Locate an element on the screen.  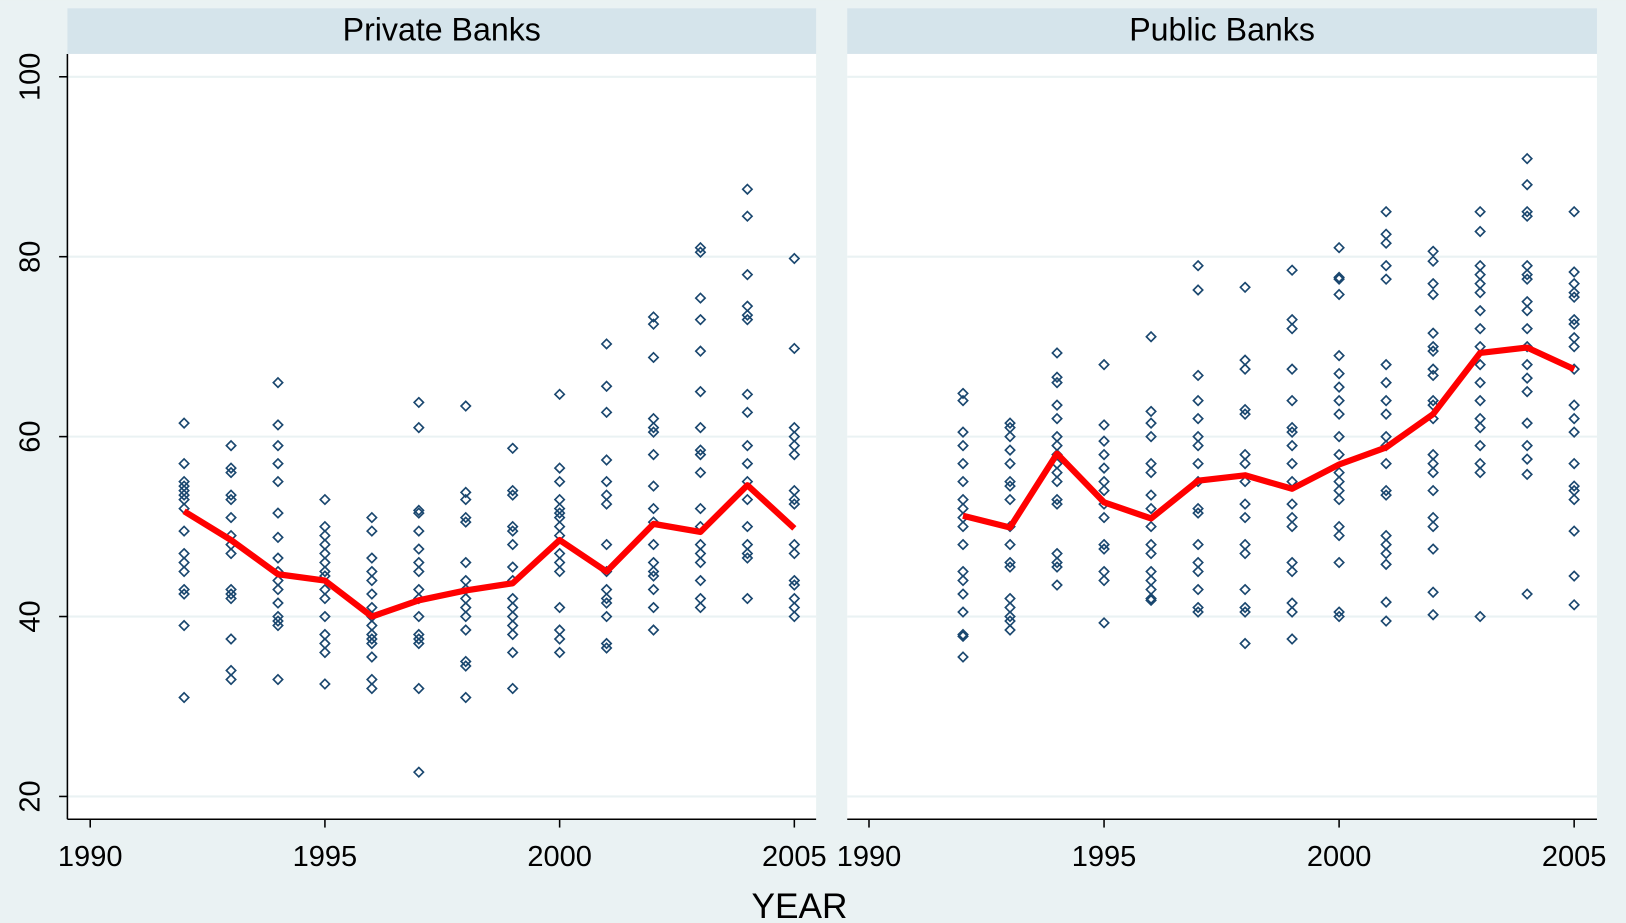
x-tick-label: 1990 is located at coordinates (869, 857).